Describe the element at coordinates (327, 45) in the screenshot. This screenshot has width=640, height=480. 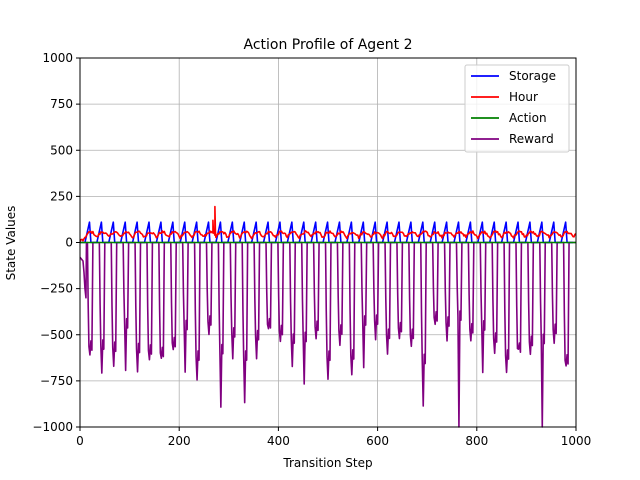
I see `chart-title: Action Profile of Agent 2` at that location.